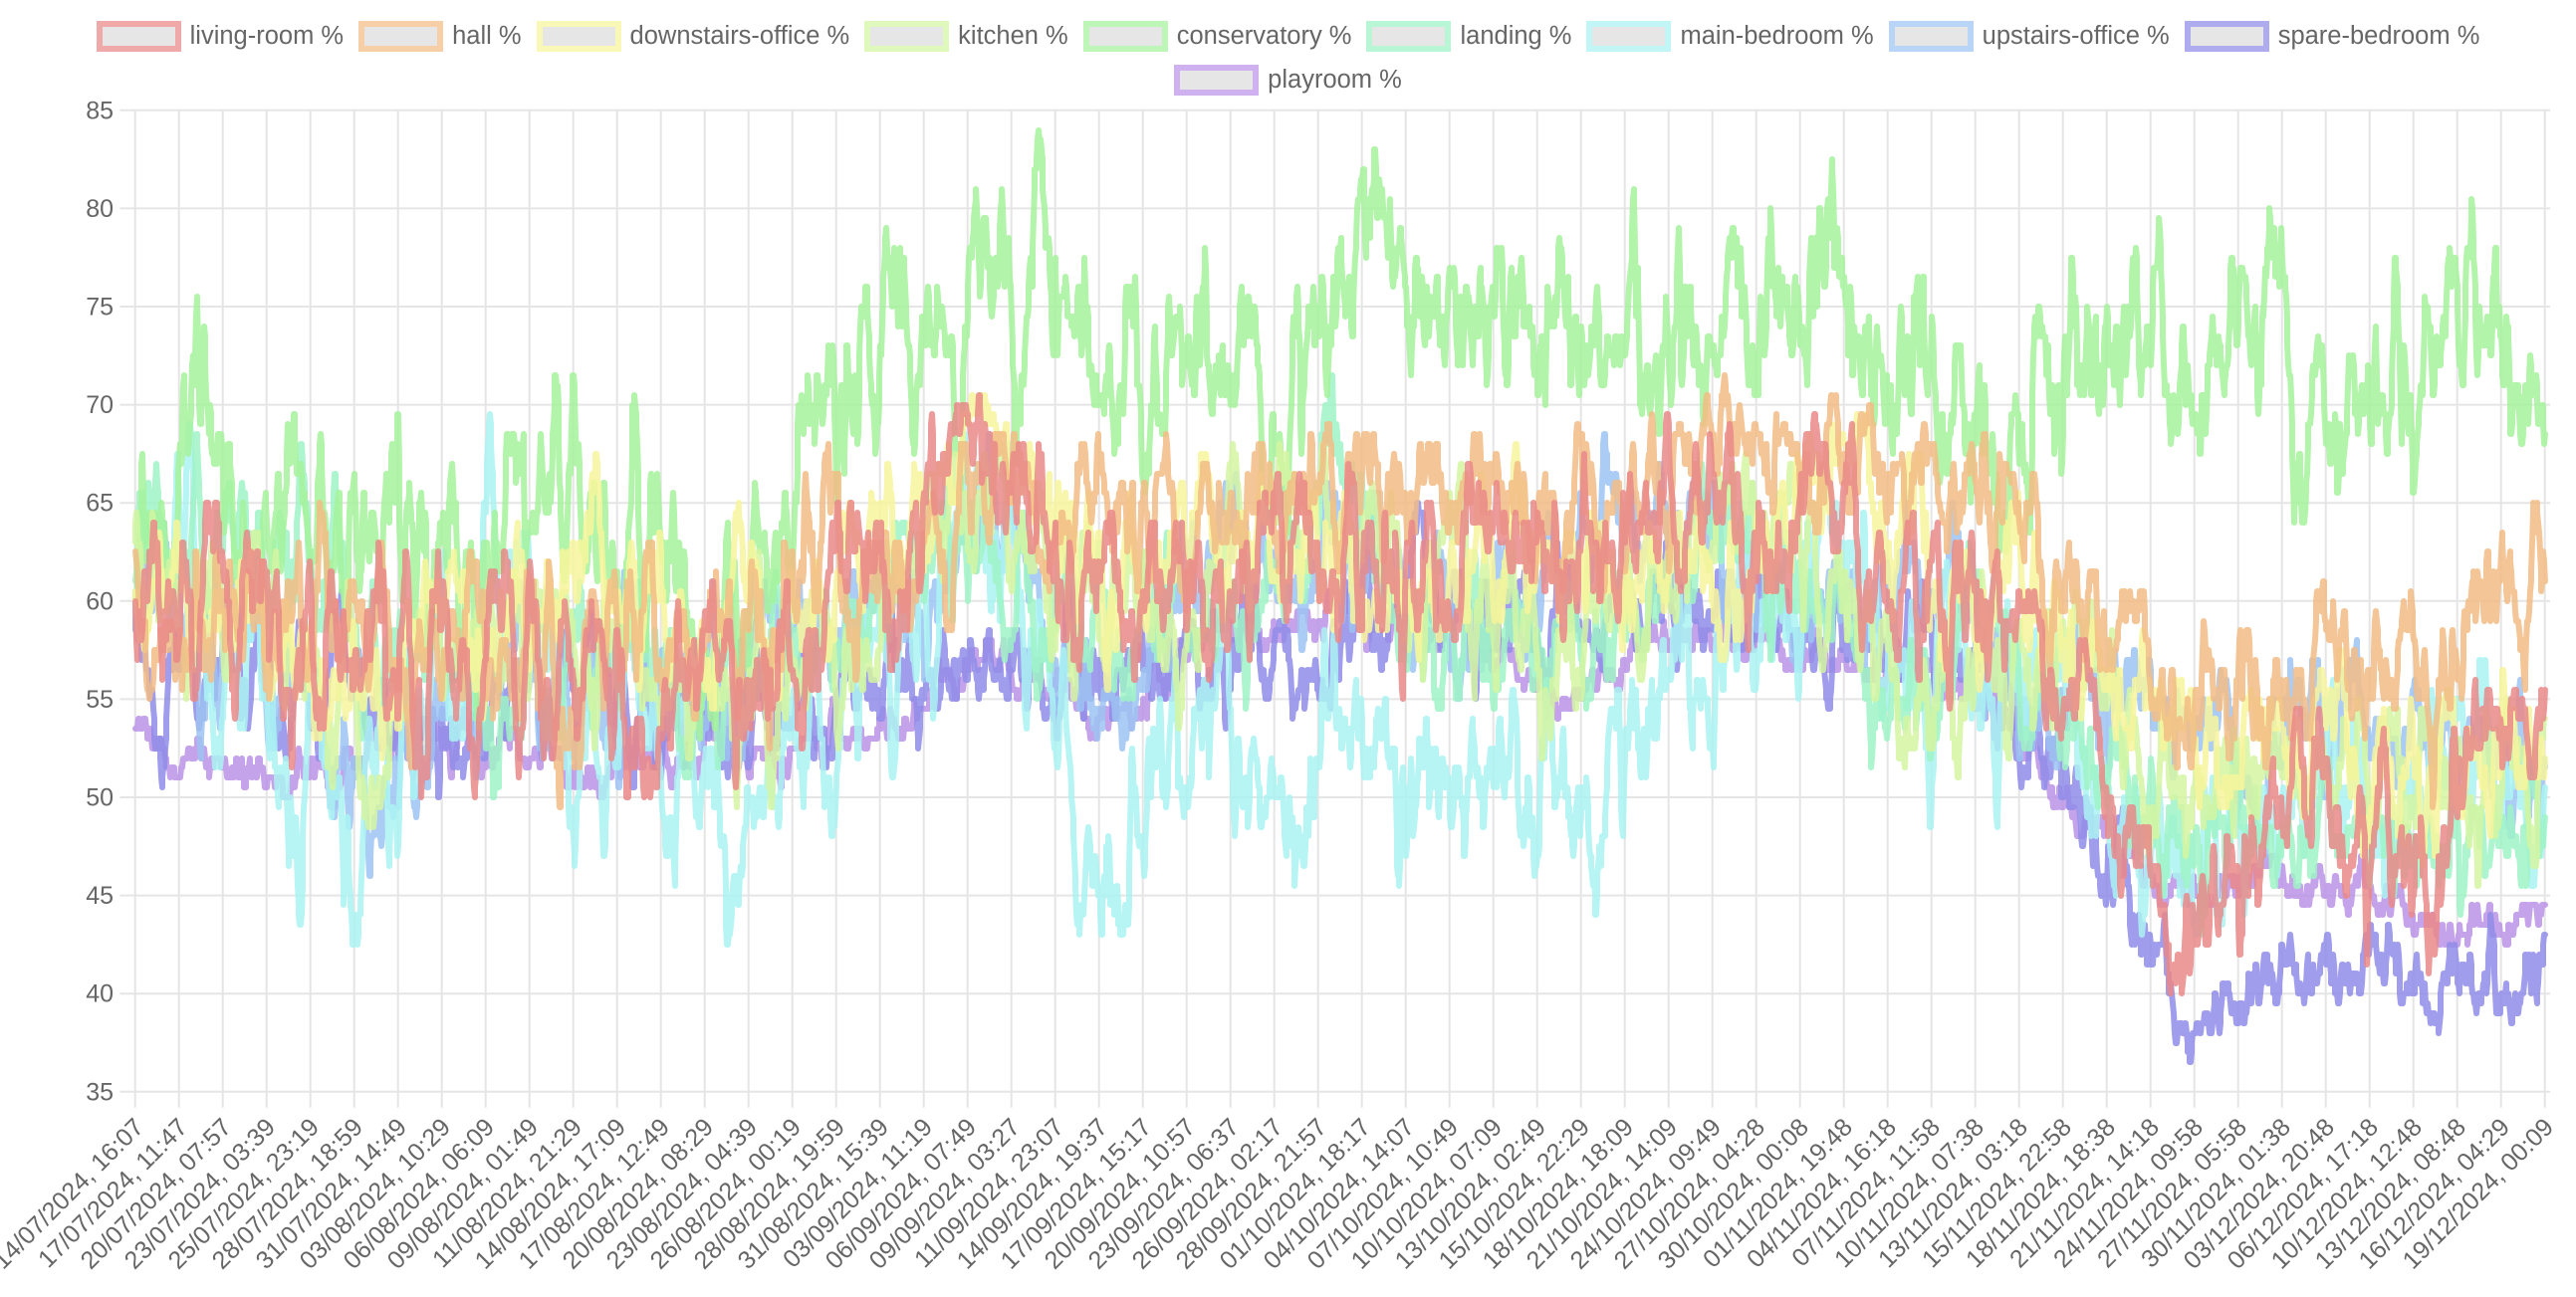  Describe the element at coordinates (100, 110) in the screenshot. I see `svg-text: 85` at that location.